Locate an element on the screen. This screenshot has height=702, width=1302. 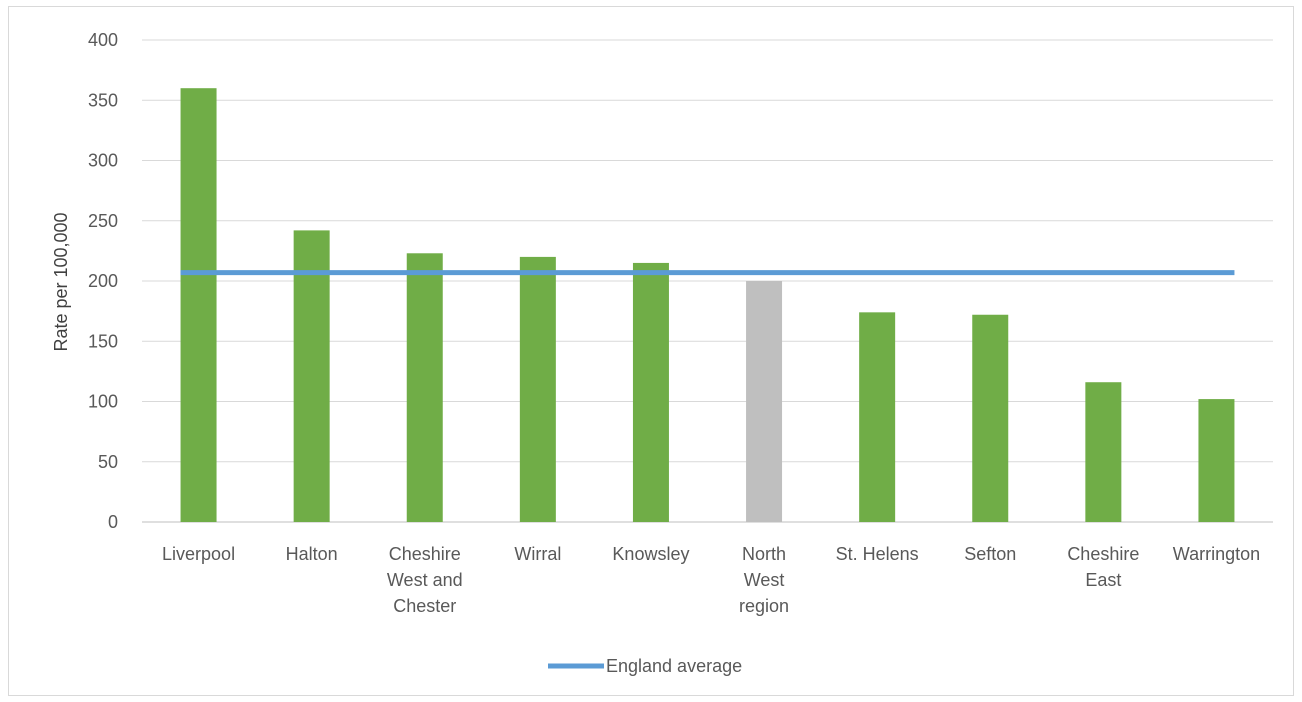
y-tick-label: 100 is located at coordinates (103, 402).